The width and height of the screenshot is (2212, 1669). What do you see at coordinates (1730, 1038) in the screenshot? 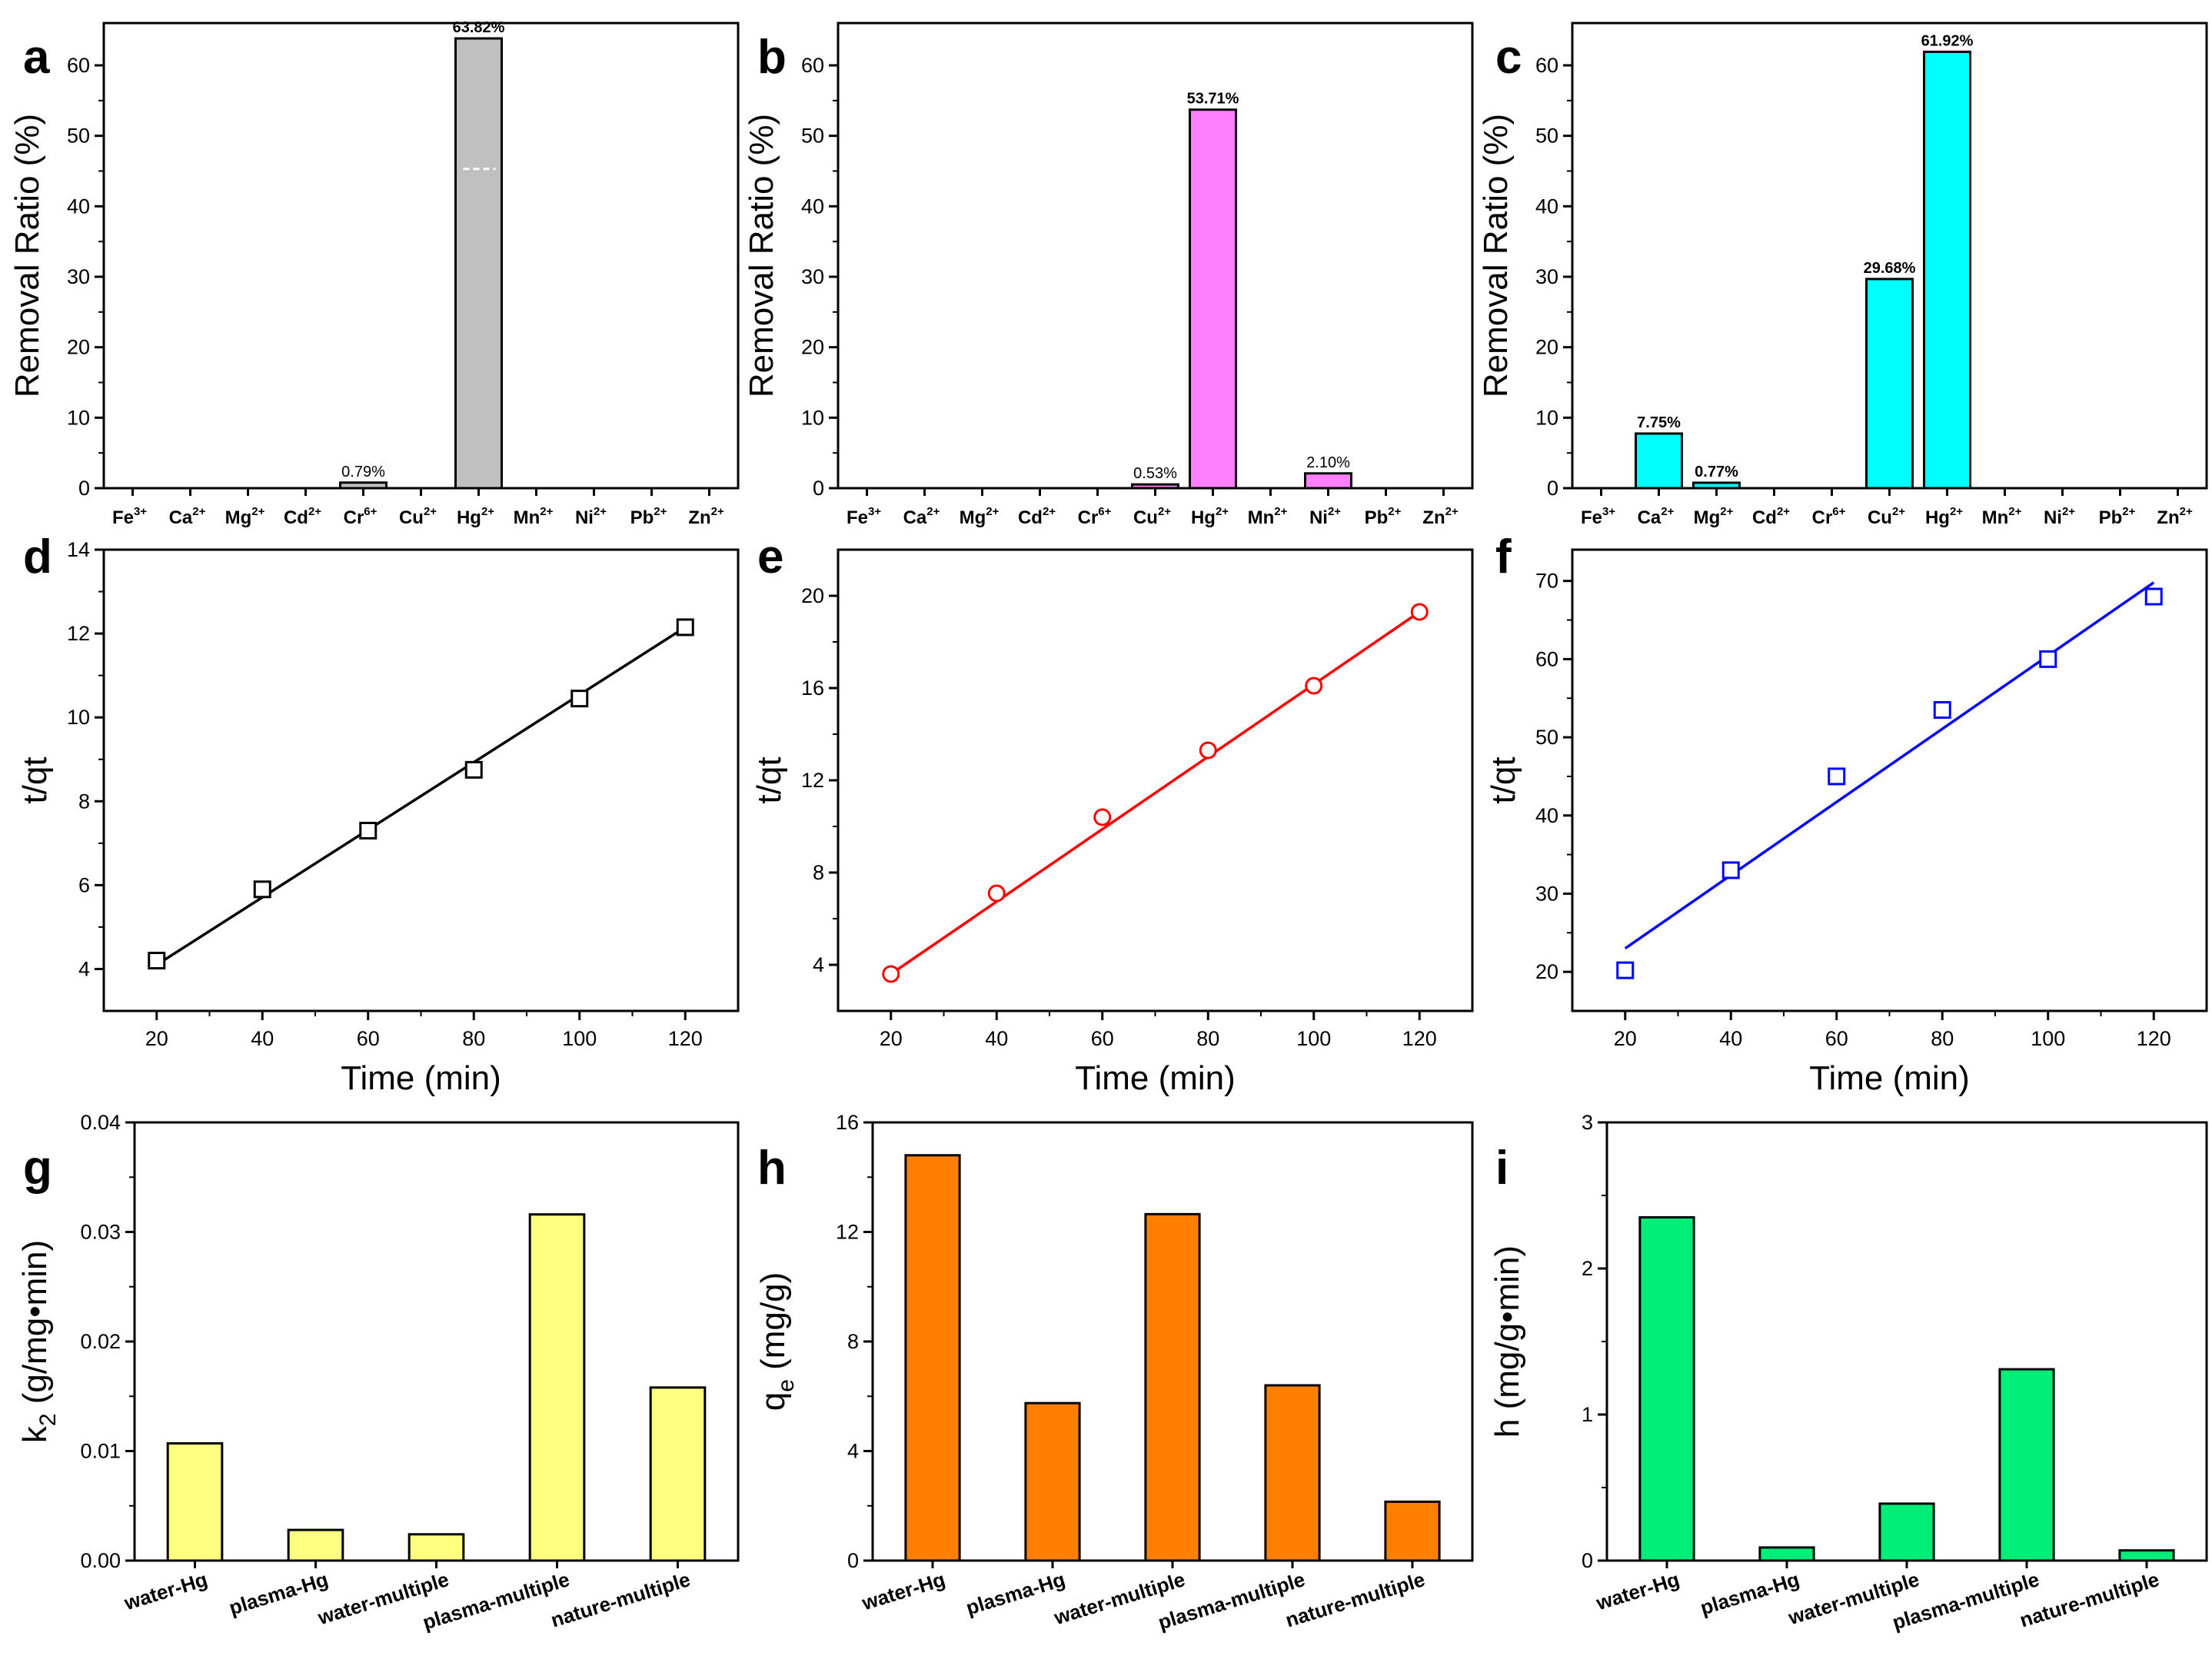
I see `x-tick-label: 40` at bounding box center [1730, 1038].